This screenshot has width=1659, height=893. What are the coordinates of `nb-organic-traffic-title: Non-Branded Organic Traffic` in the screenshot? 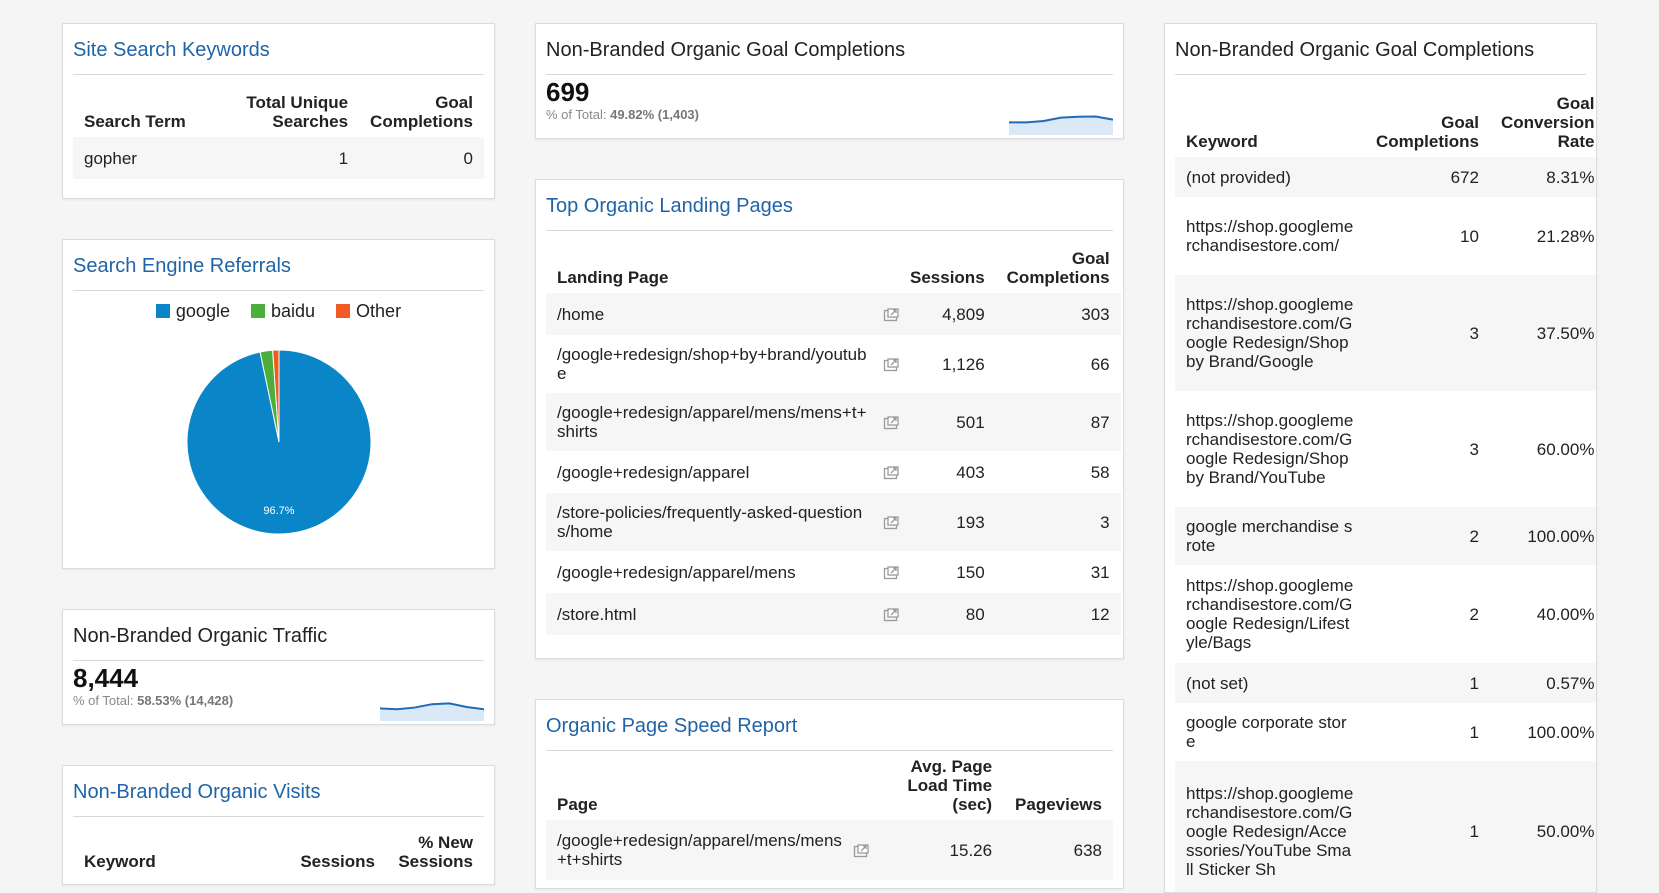 It's located at (278, 635).